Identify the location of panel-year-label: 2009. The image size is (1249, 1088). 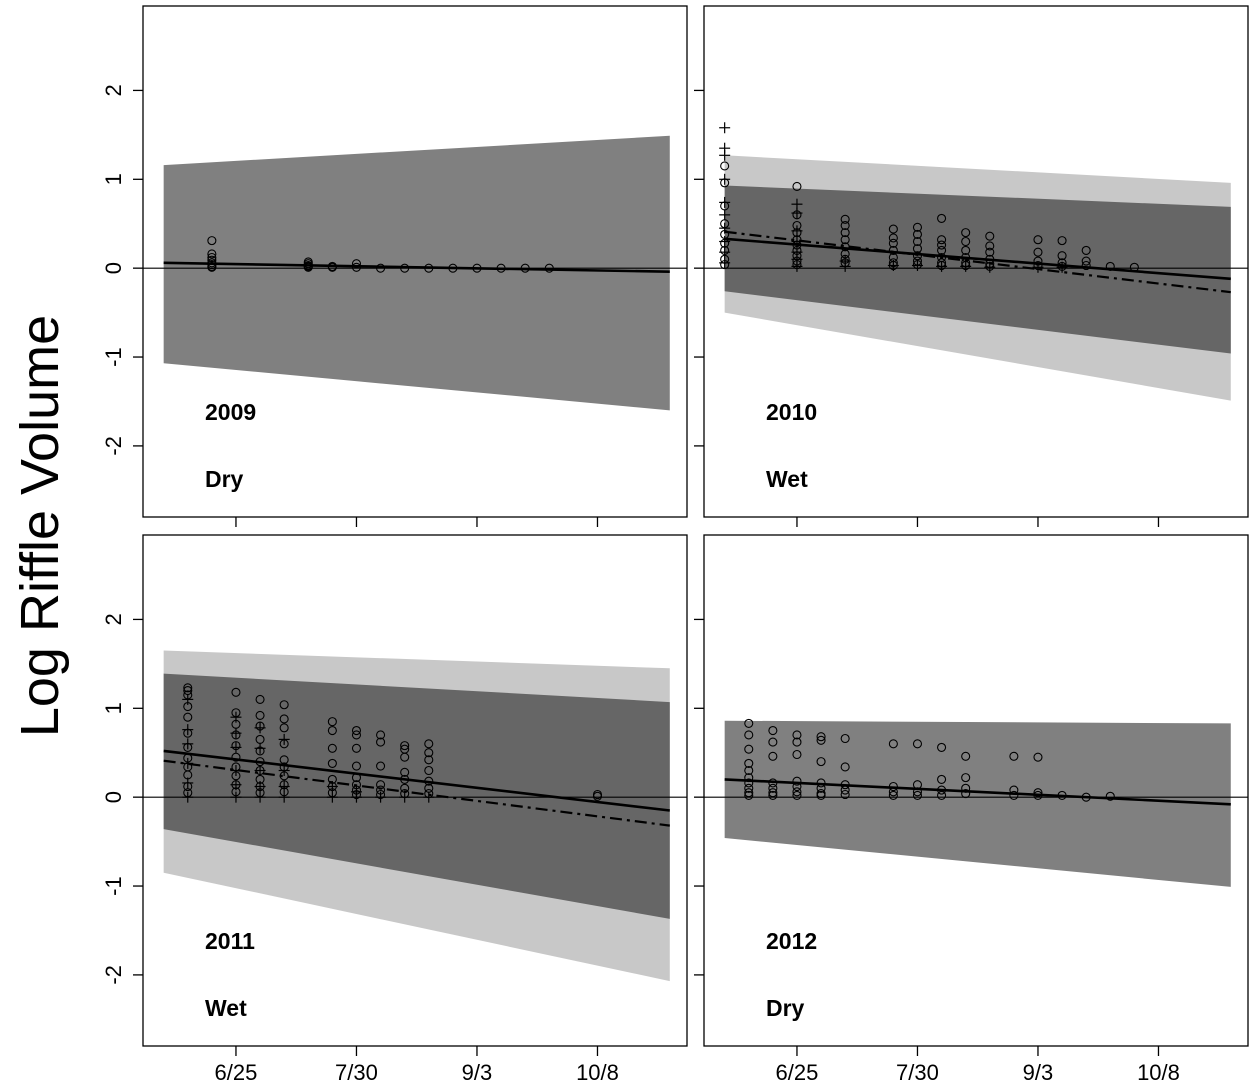
(230, 412).